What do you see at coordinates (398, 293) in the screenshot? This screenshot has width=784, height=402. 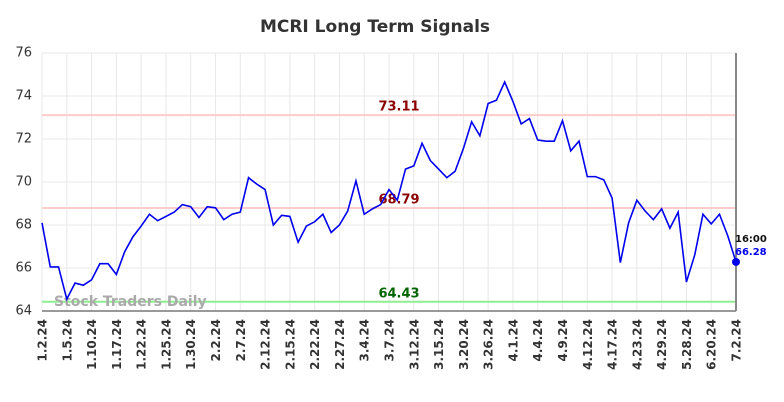 I see `signal-label: 64.43` at bounding box center [398, 293].